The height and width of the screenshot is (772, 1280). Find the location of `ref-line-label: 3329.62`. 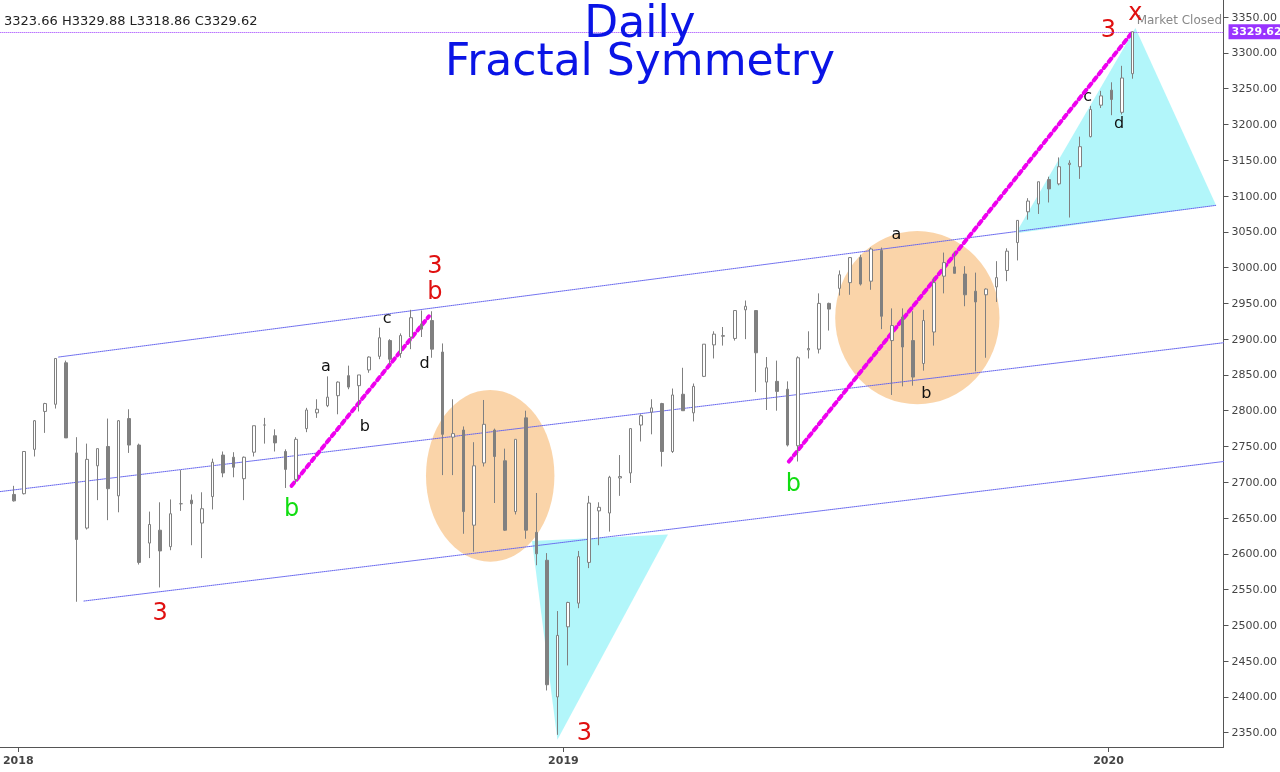

ref-line-label: 3329.62 is located at coordinates (1255, 32).